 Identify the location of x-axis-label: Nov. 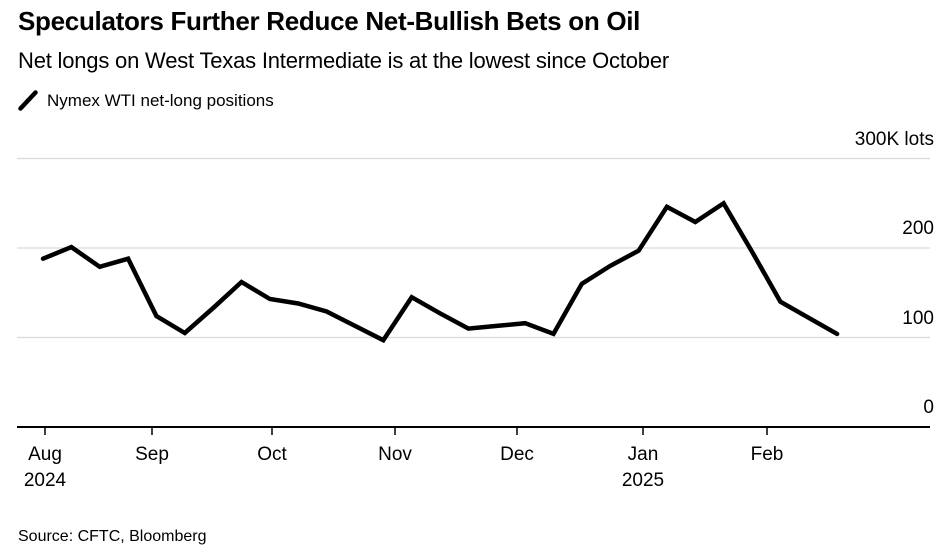
(395, 454).